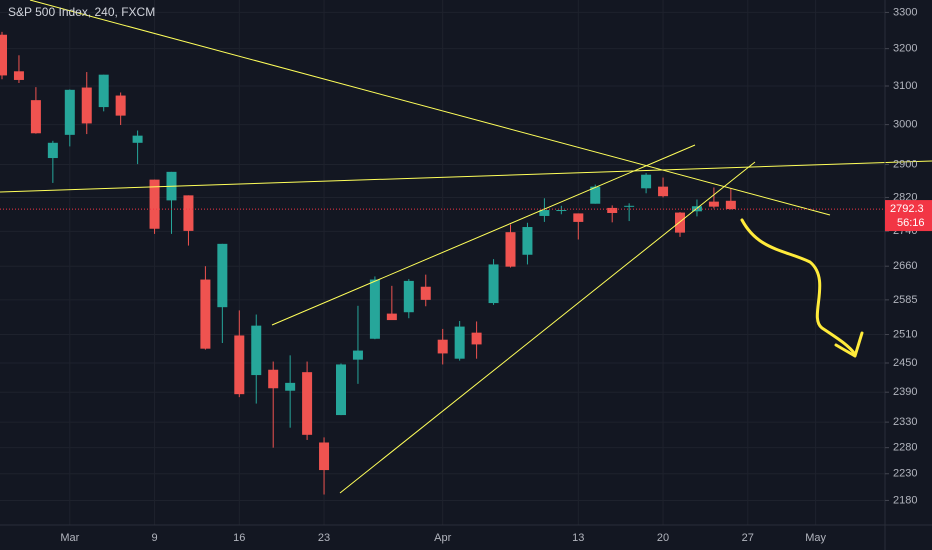 The image size is (932, 550). I want to click on x-tick-label: 9, so click(154, 538).